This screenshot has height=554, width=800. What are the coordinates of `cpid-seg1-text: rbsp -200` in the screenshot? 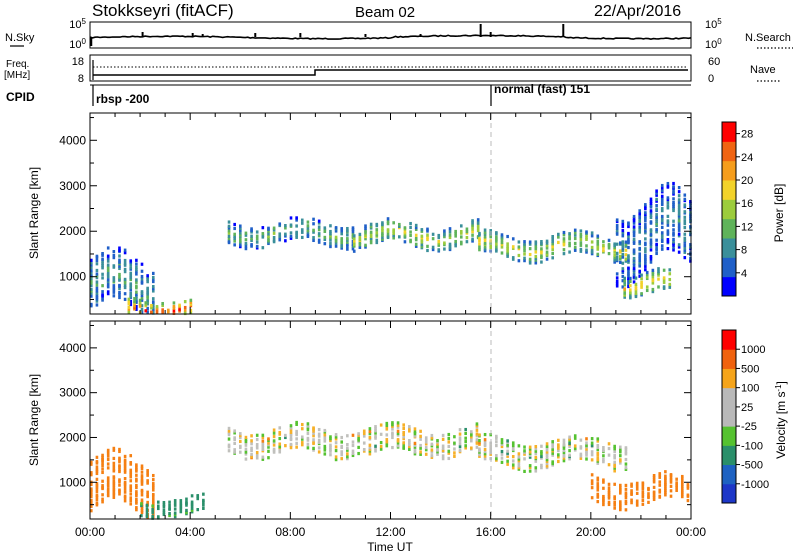 It's located at (123, 99).